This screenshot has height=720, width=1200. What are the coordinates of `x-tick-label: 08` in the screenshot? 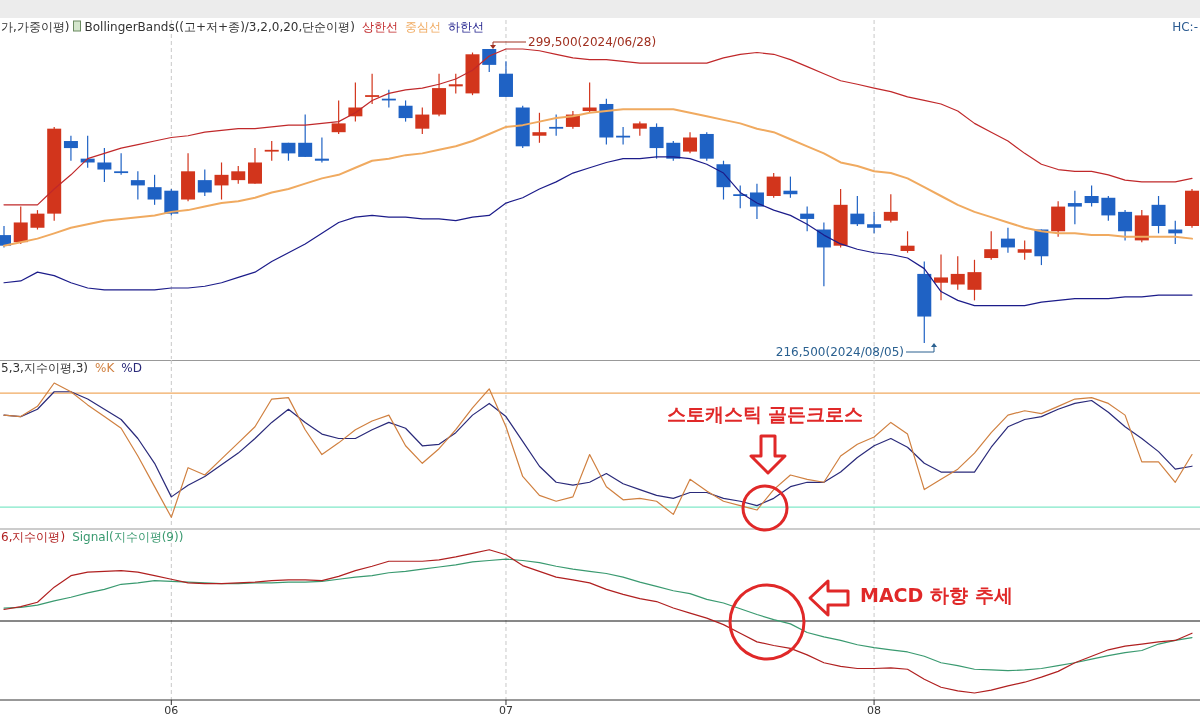 It's located at (874, 710).